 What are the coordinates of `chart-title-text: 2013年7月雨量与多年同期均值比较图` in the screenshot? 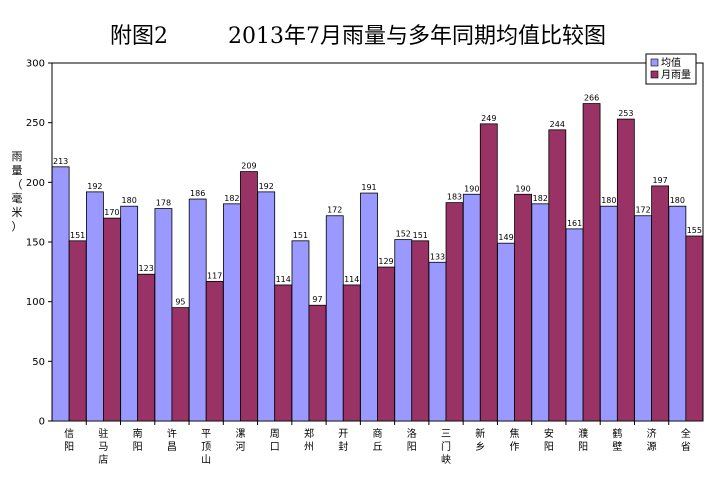 It's located at (417, 36).